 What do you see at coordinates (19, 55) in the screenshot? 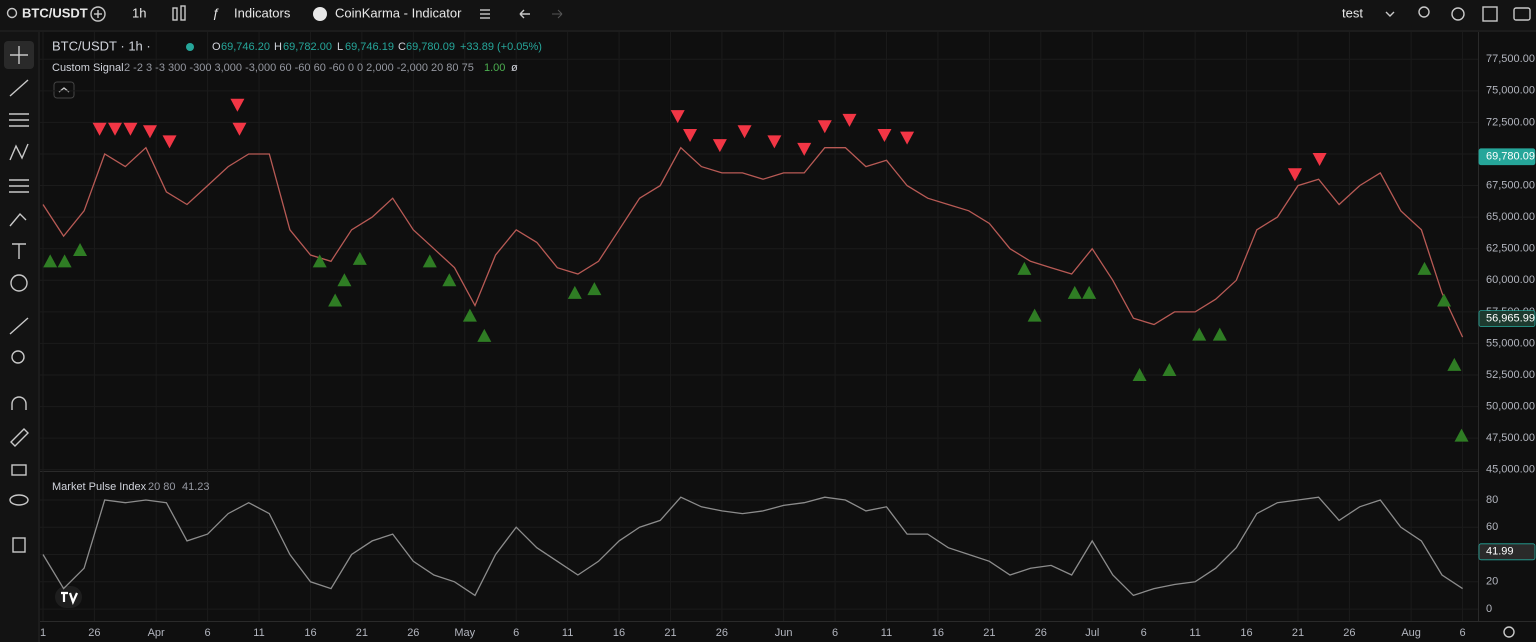
I see `crosshair-tool` at bounding box center [19, 55].